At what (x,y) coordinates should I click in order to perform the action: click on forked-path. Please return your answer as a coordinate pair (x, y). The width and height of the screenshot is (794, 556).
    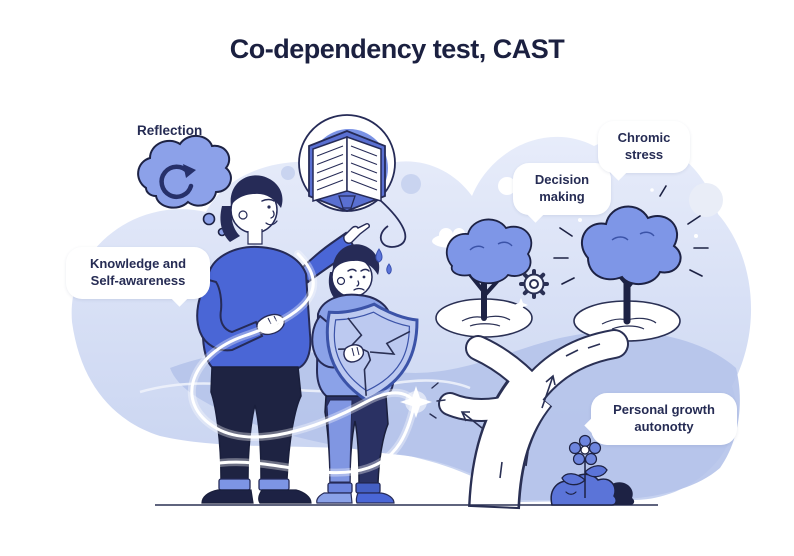
    Looking at the image, I should click on (533, 419).